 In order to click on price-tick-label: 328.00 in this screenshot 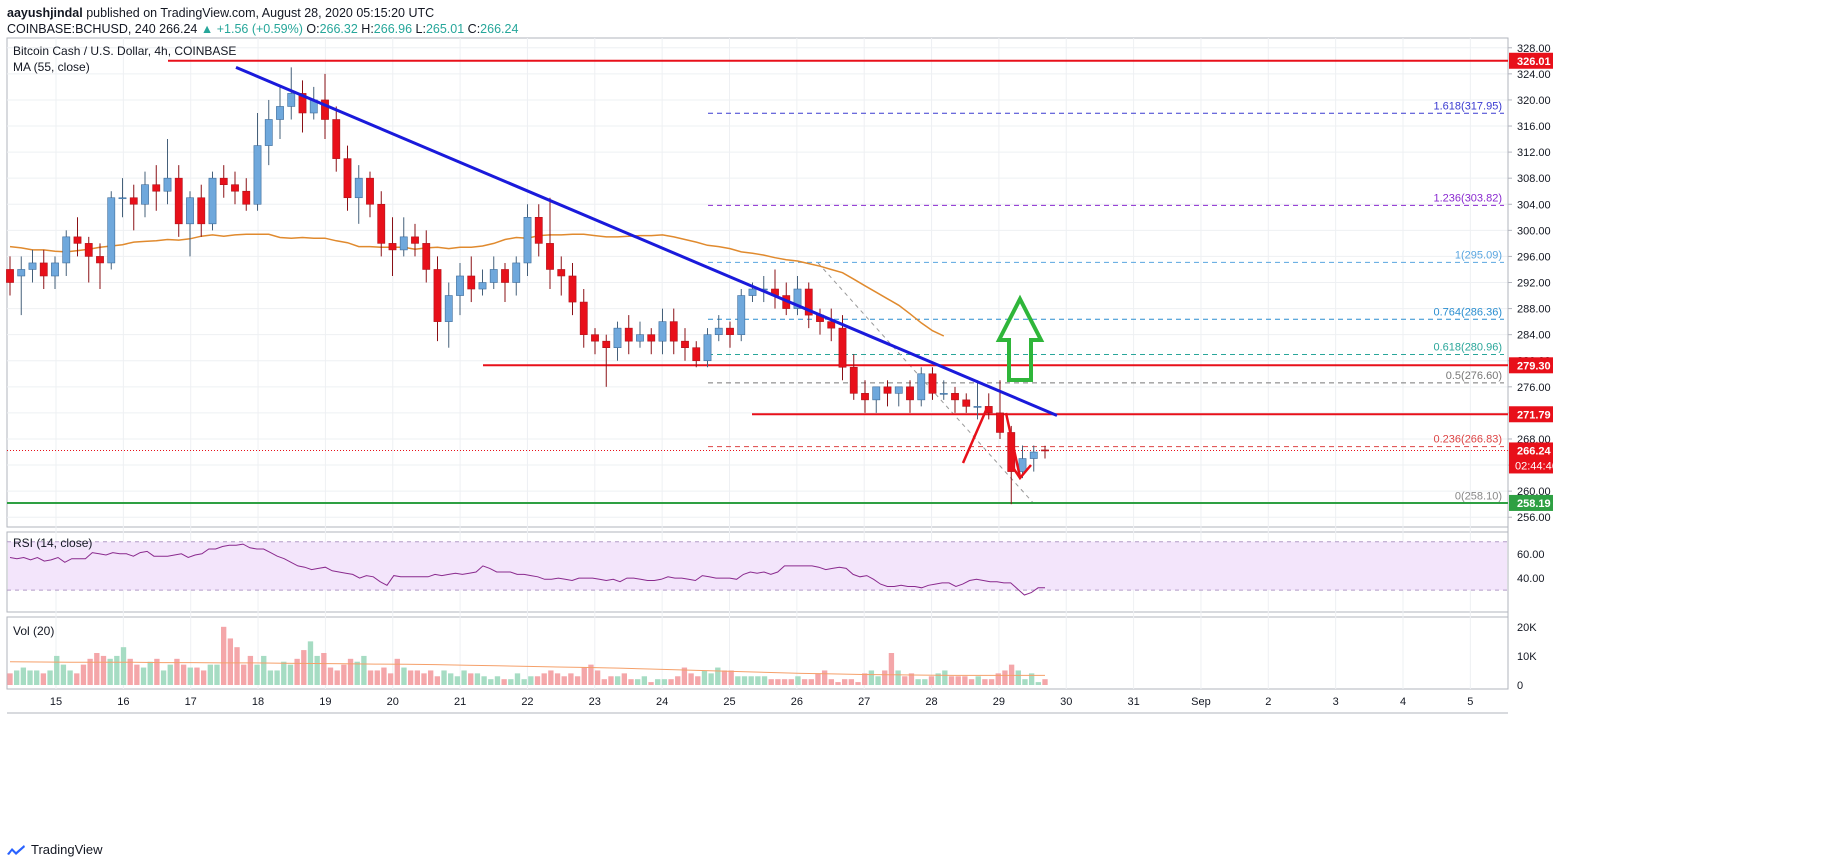, I will do `click(1534, 49)`.